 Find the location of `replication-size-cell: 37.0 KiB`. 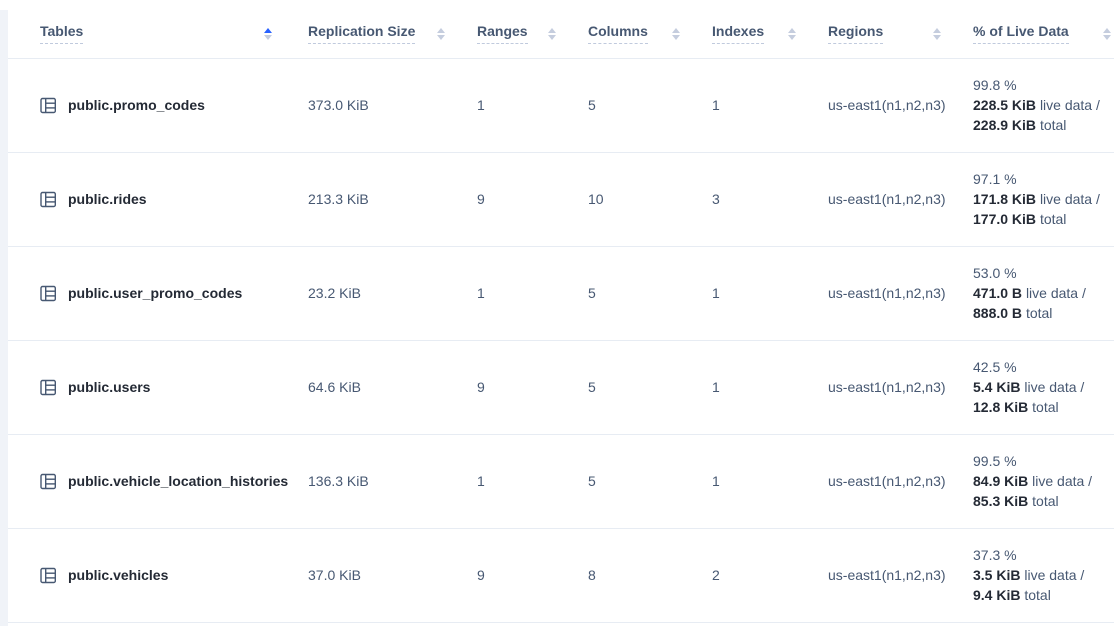

replication-size-cell: 37.0 KiB is located at coordinates (392, 575).